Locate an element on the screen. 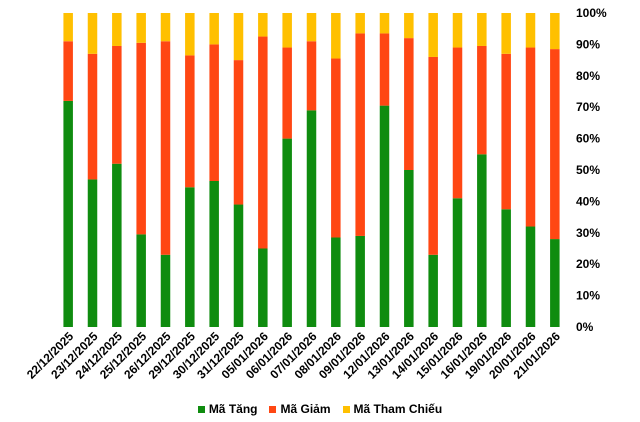  legend-swatch-ma-tham-chieu is located at coordinates (346, 409).